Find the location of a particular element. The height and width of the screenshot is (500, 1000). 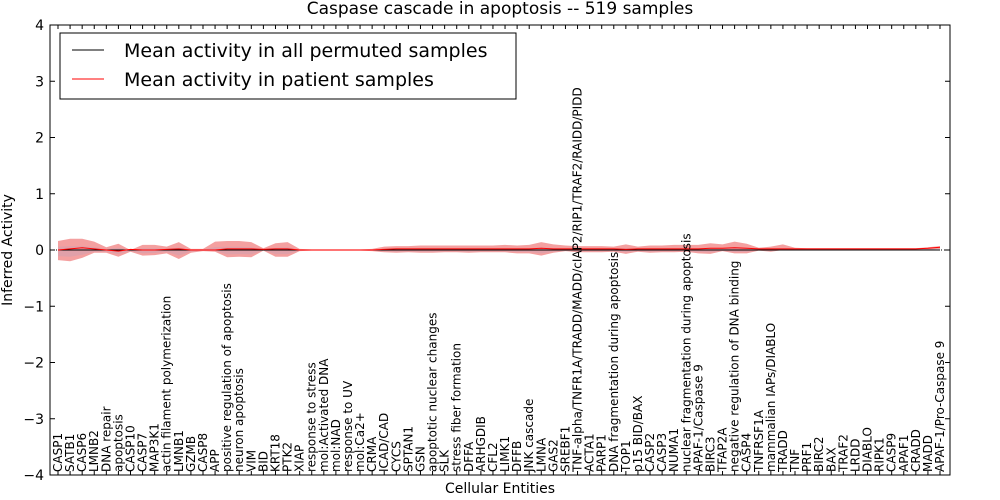

x-tick-label: CASP10 is located at coordinates (131, 448).